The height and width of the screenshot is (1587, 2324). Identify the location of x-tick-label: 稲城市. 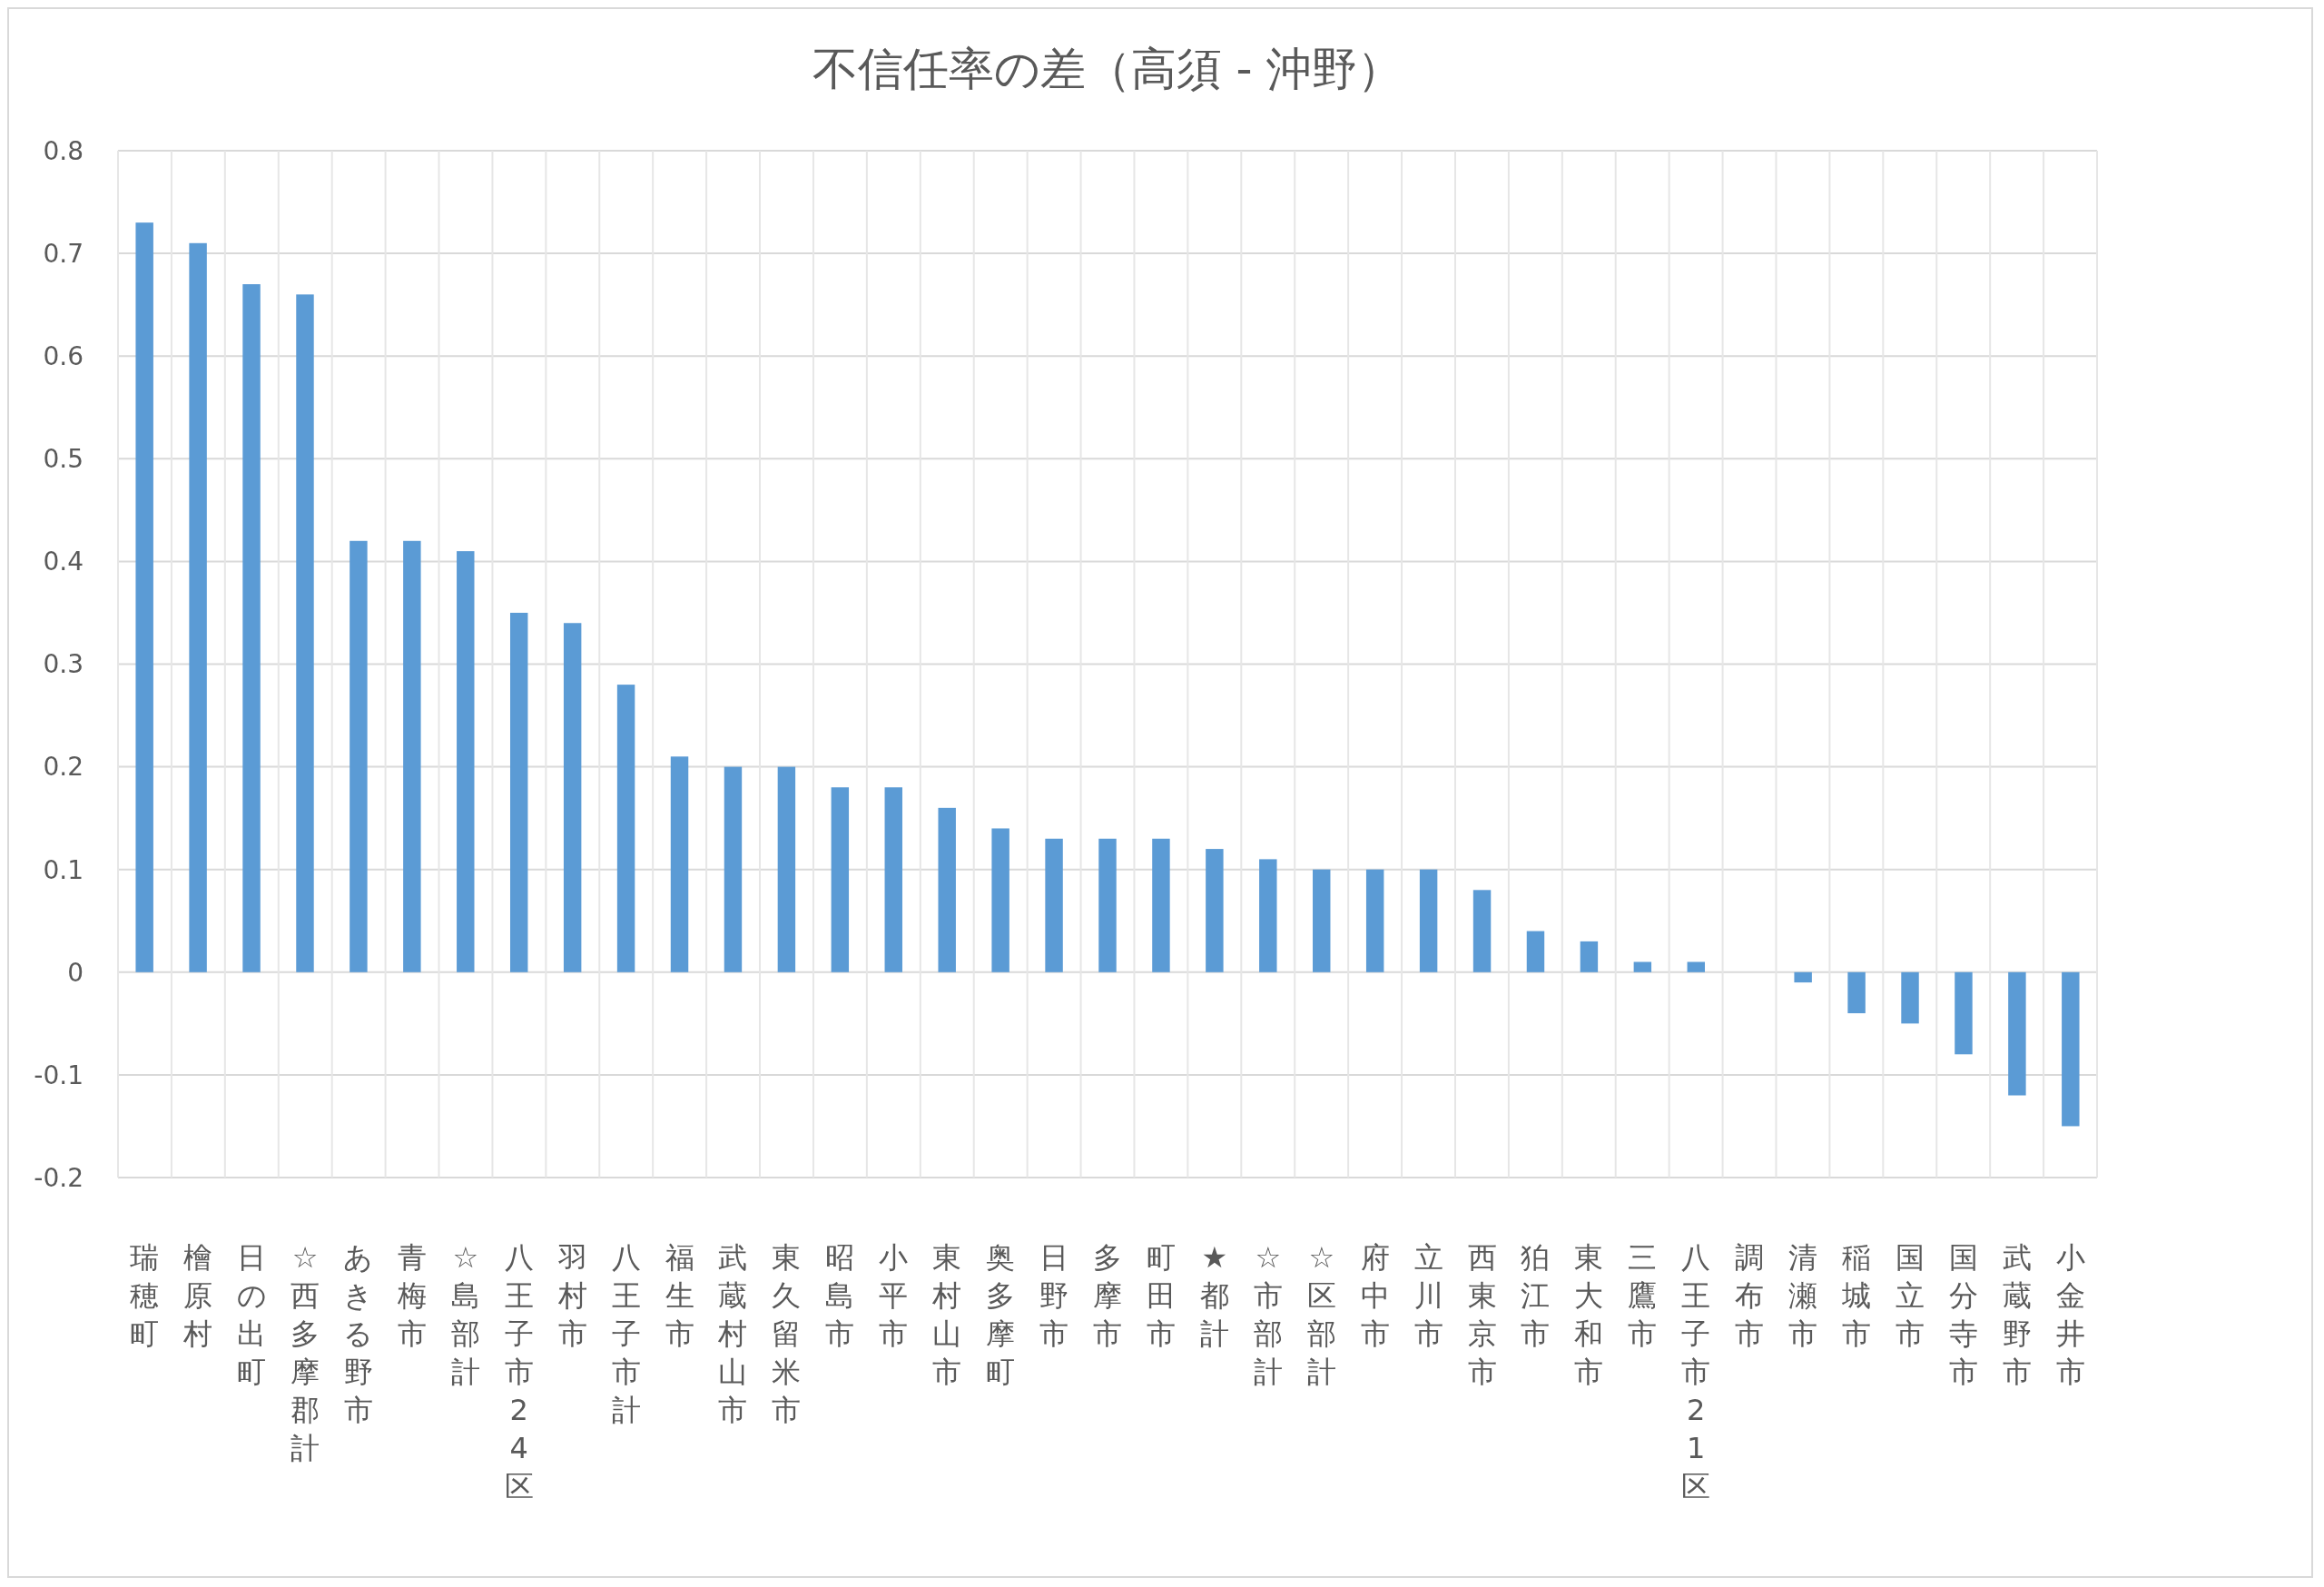
(1856, 1295).